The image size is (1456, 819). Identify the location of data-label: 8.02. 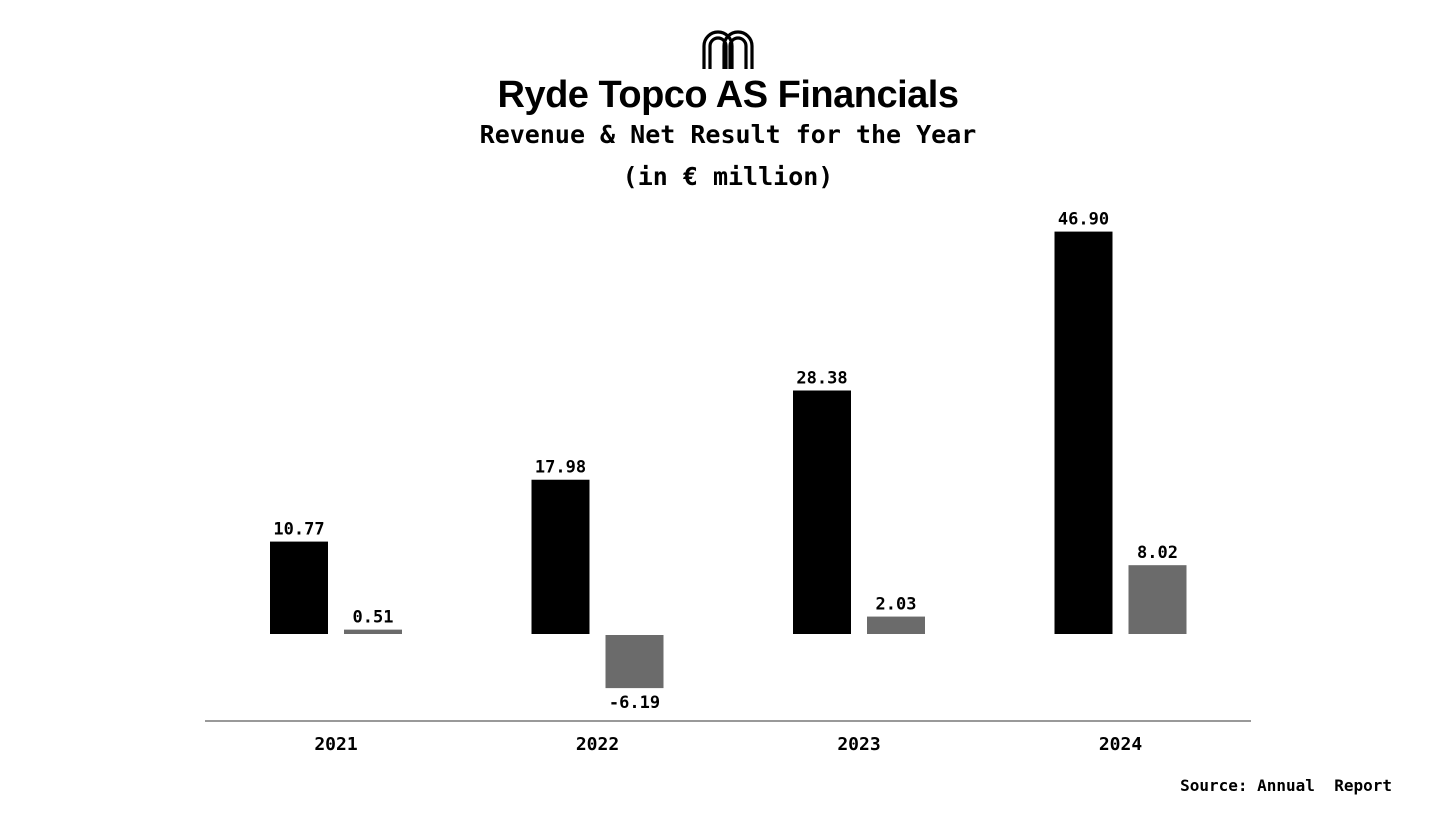
(1157, 553).